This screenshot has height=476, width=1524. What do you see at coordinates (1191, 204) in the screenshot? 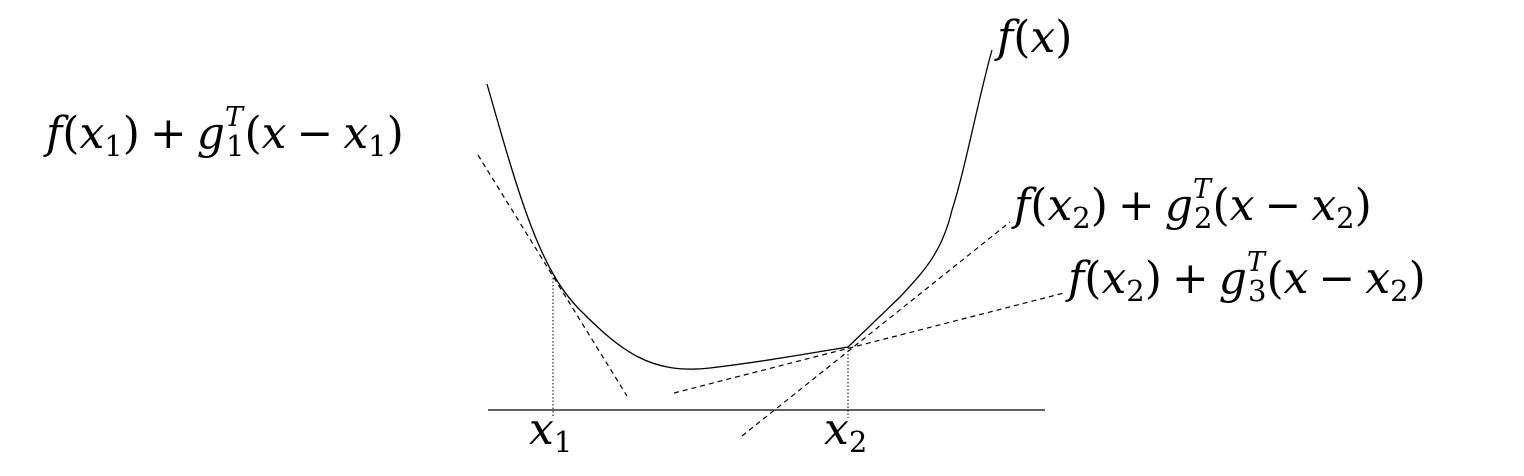
I see `tangent-2-label: f(x2) + gT 2(x − x2)` at bounding box center [1191, 204].